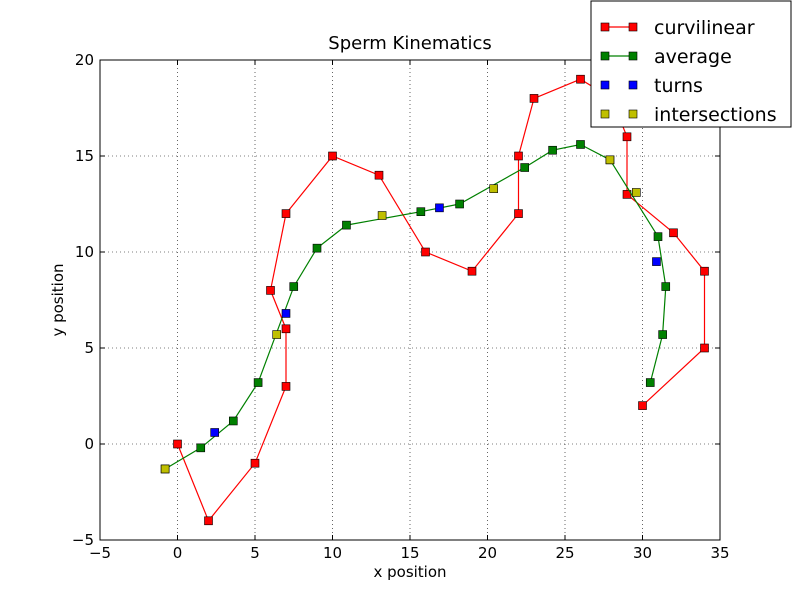 The height and width of the screenshot is (600, 800). I want to click on legend-item-average: average, so click(666, 57).